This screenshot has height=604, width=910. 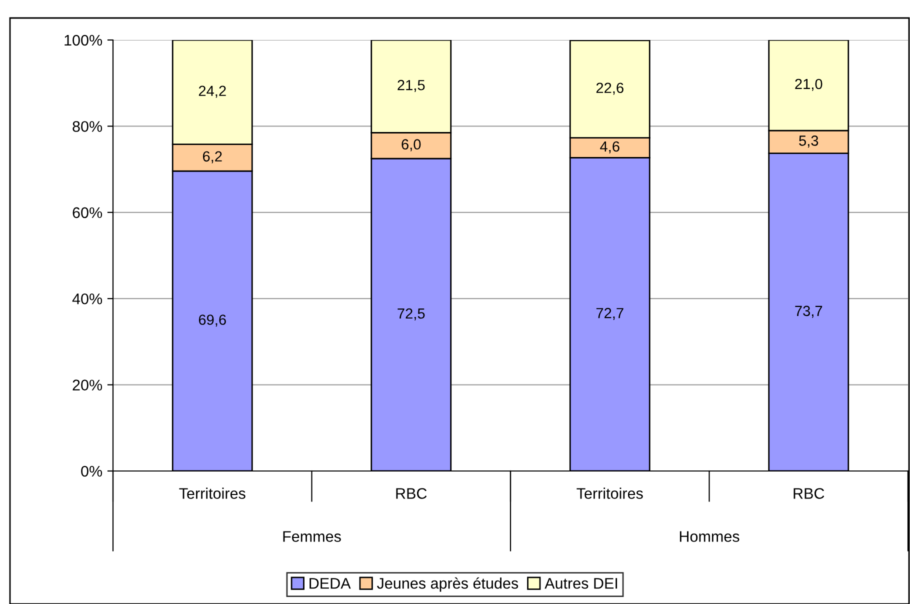 What do you see at coordinates (212, 157) in the screenshot?
I see `data-label: 6,2` at bounding box center [212, 157].